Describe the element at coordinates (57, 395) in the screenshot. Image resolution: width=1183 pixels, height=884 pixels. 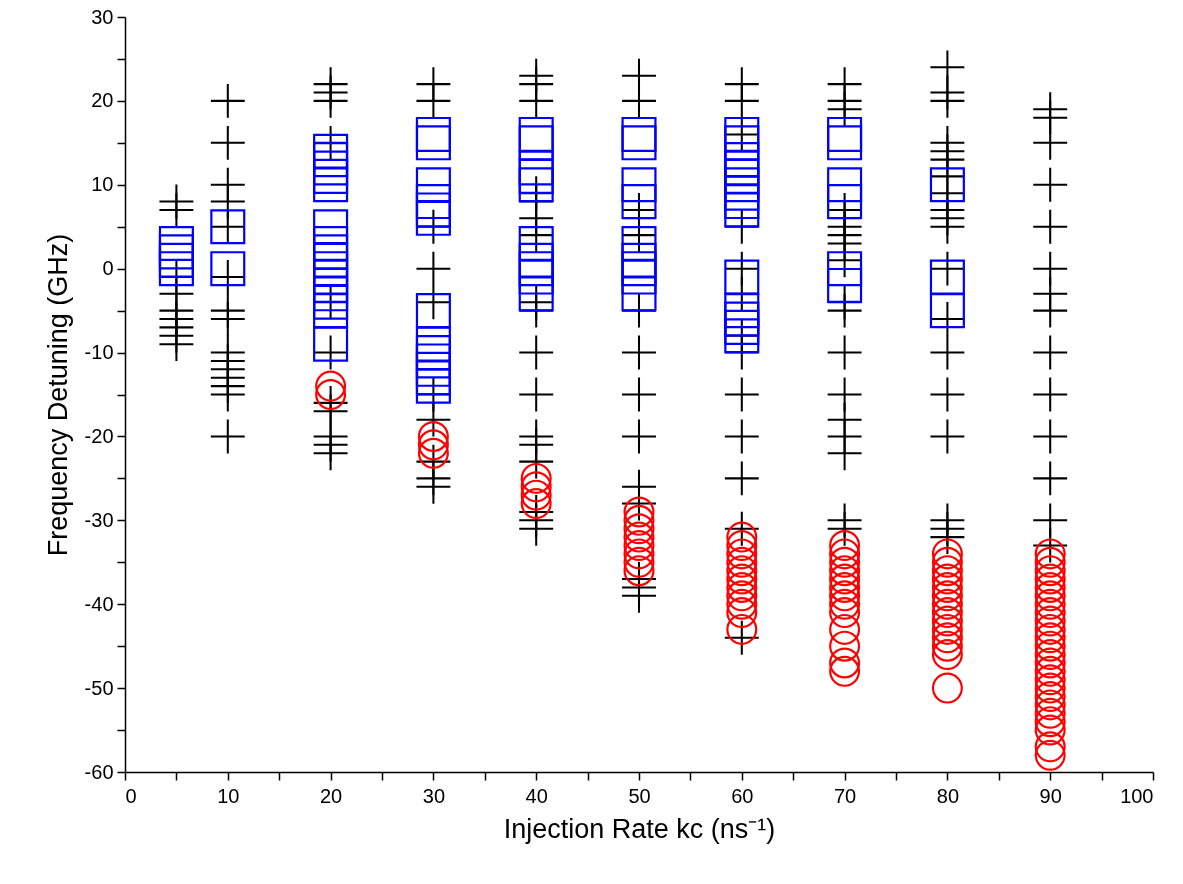
I see `y-axis-title: Frequency Detuning (GHz)` at that location.